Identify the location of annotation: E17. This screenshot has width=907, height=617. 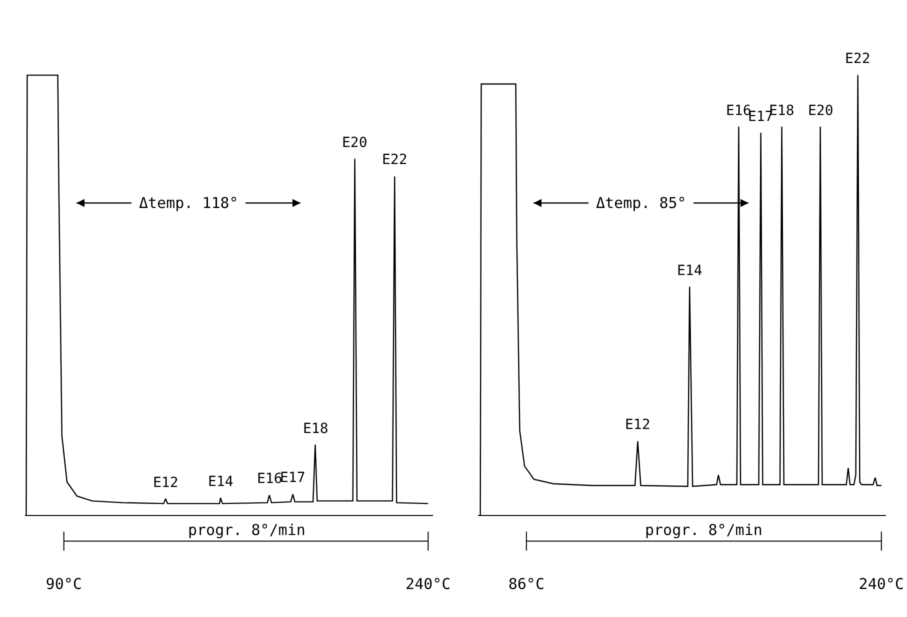
(293, 478).